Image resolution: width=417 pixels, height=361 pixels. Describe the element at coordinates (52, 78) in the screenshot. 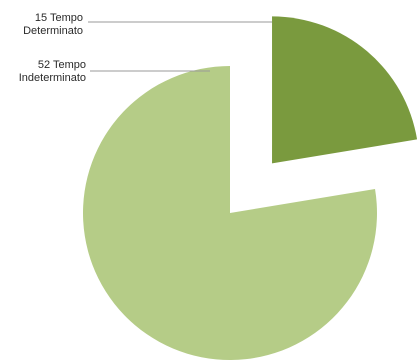

I see `data-label-line: Indeterminato` at that location.